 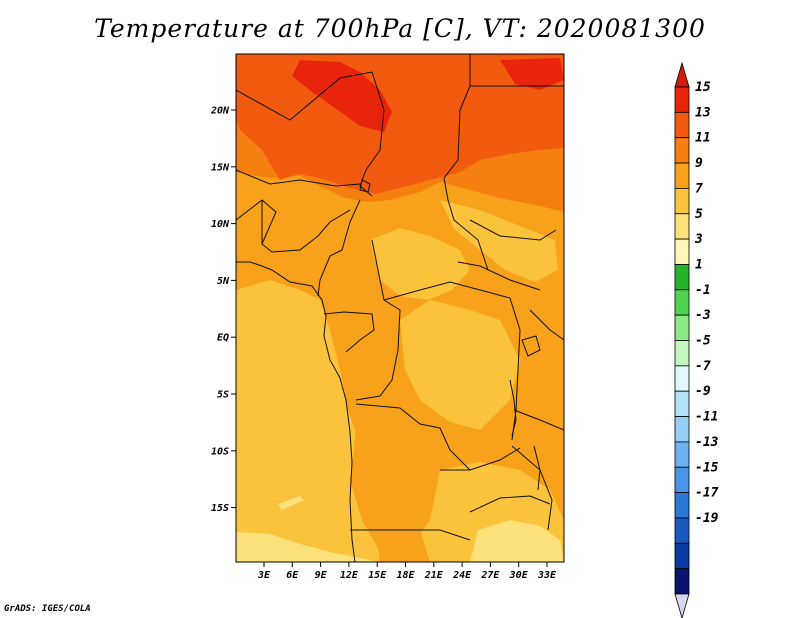 I want to click on lon-tick-label: 21E, so click(x=434, y=575).